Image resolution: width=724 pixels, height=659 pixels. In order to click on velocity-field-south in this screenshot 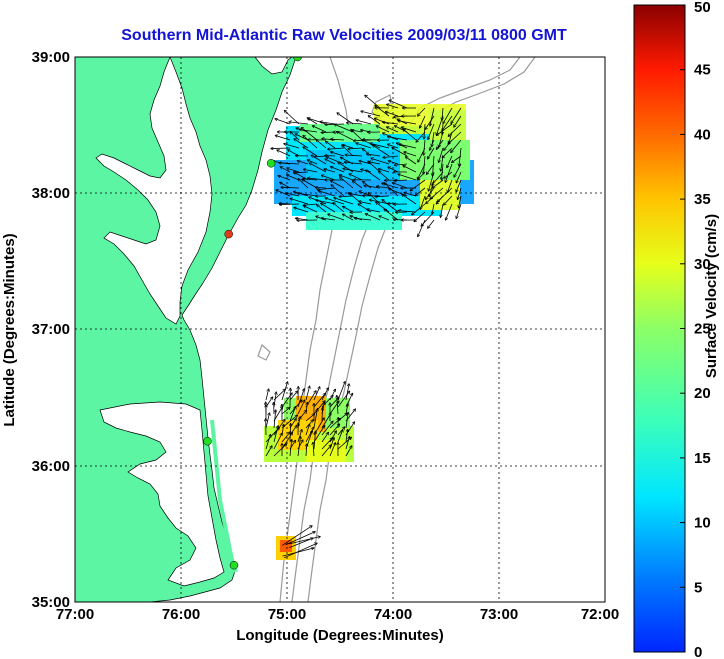, I will do `click(286, 548)`.